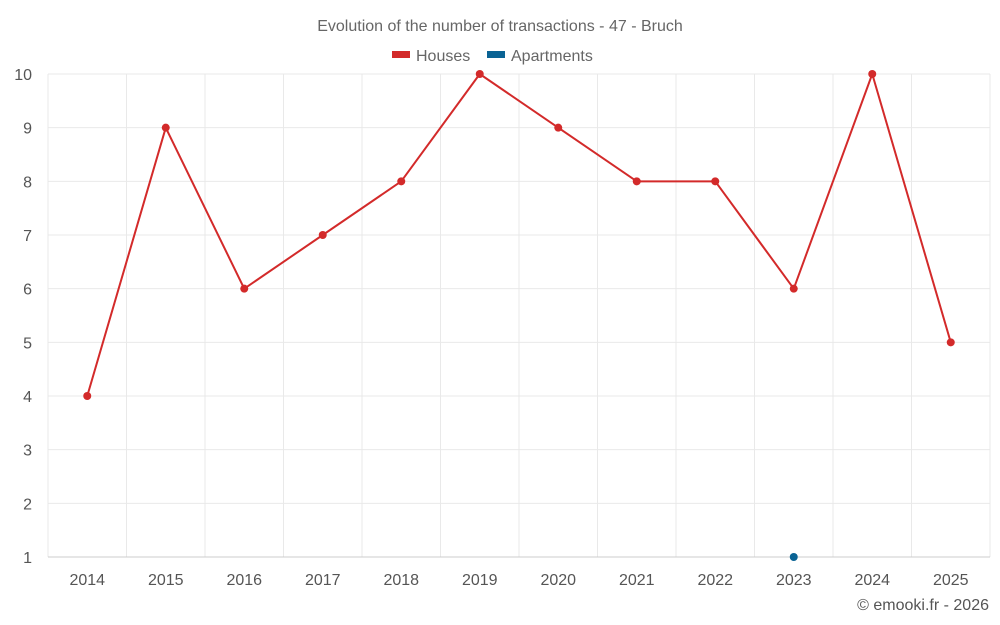  Describe the element at coordinates (401, 54) in the screenshot. I see `legend-swatch-houses` at that location.